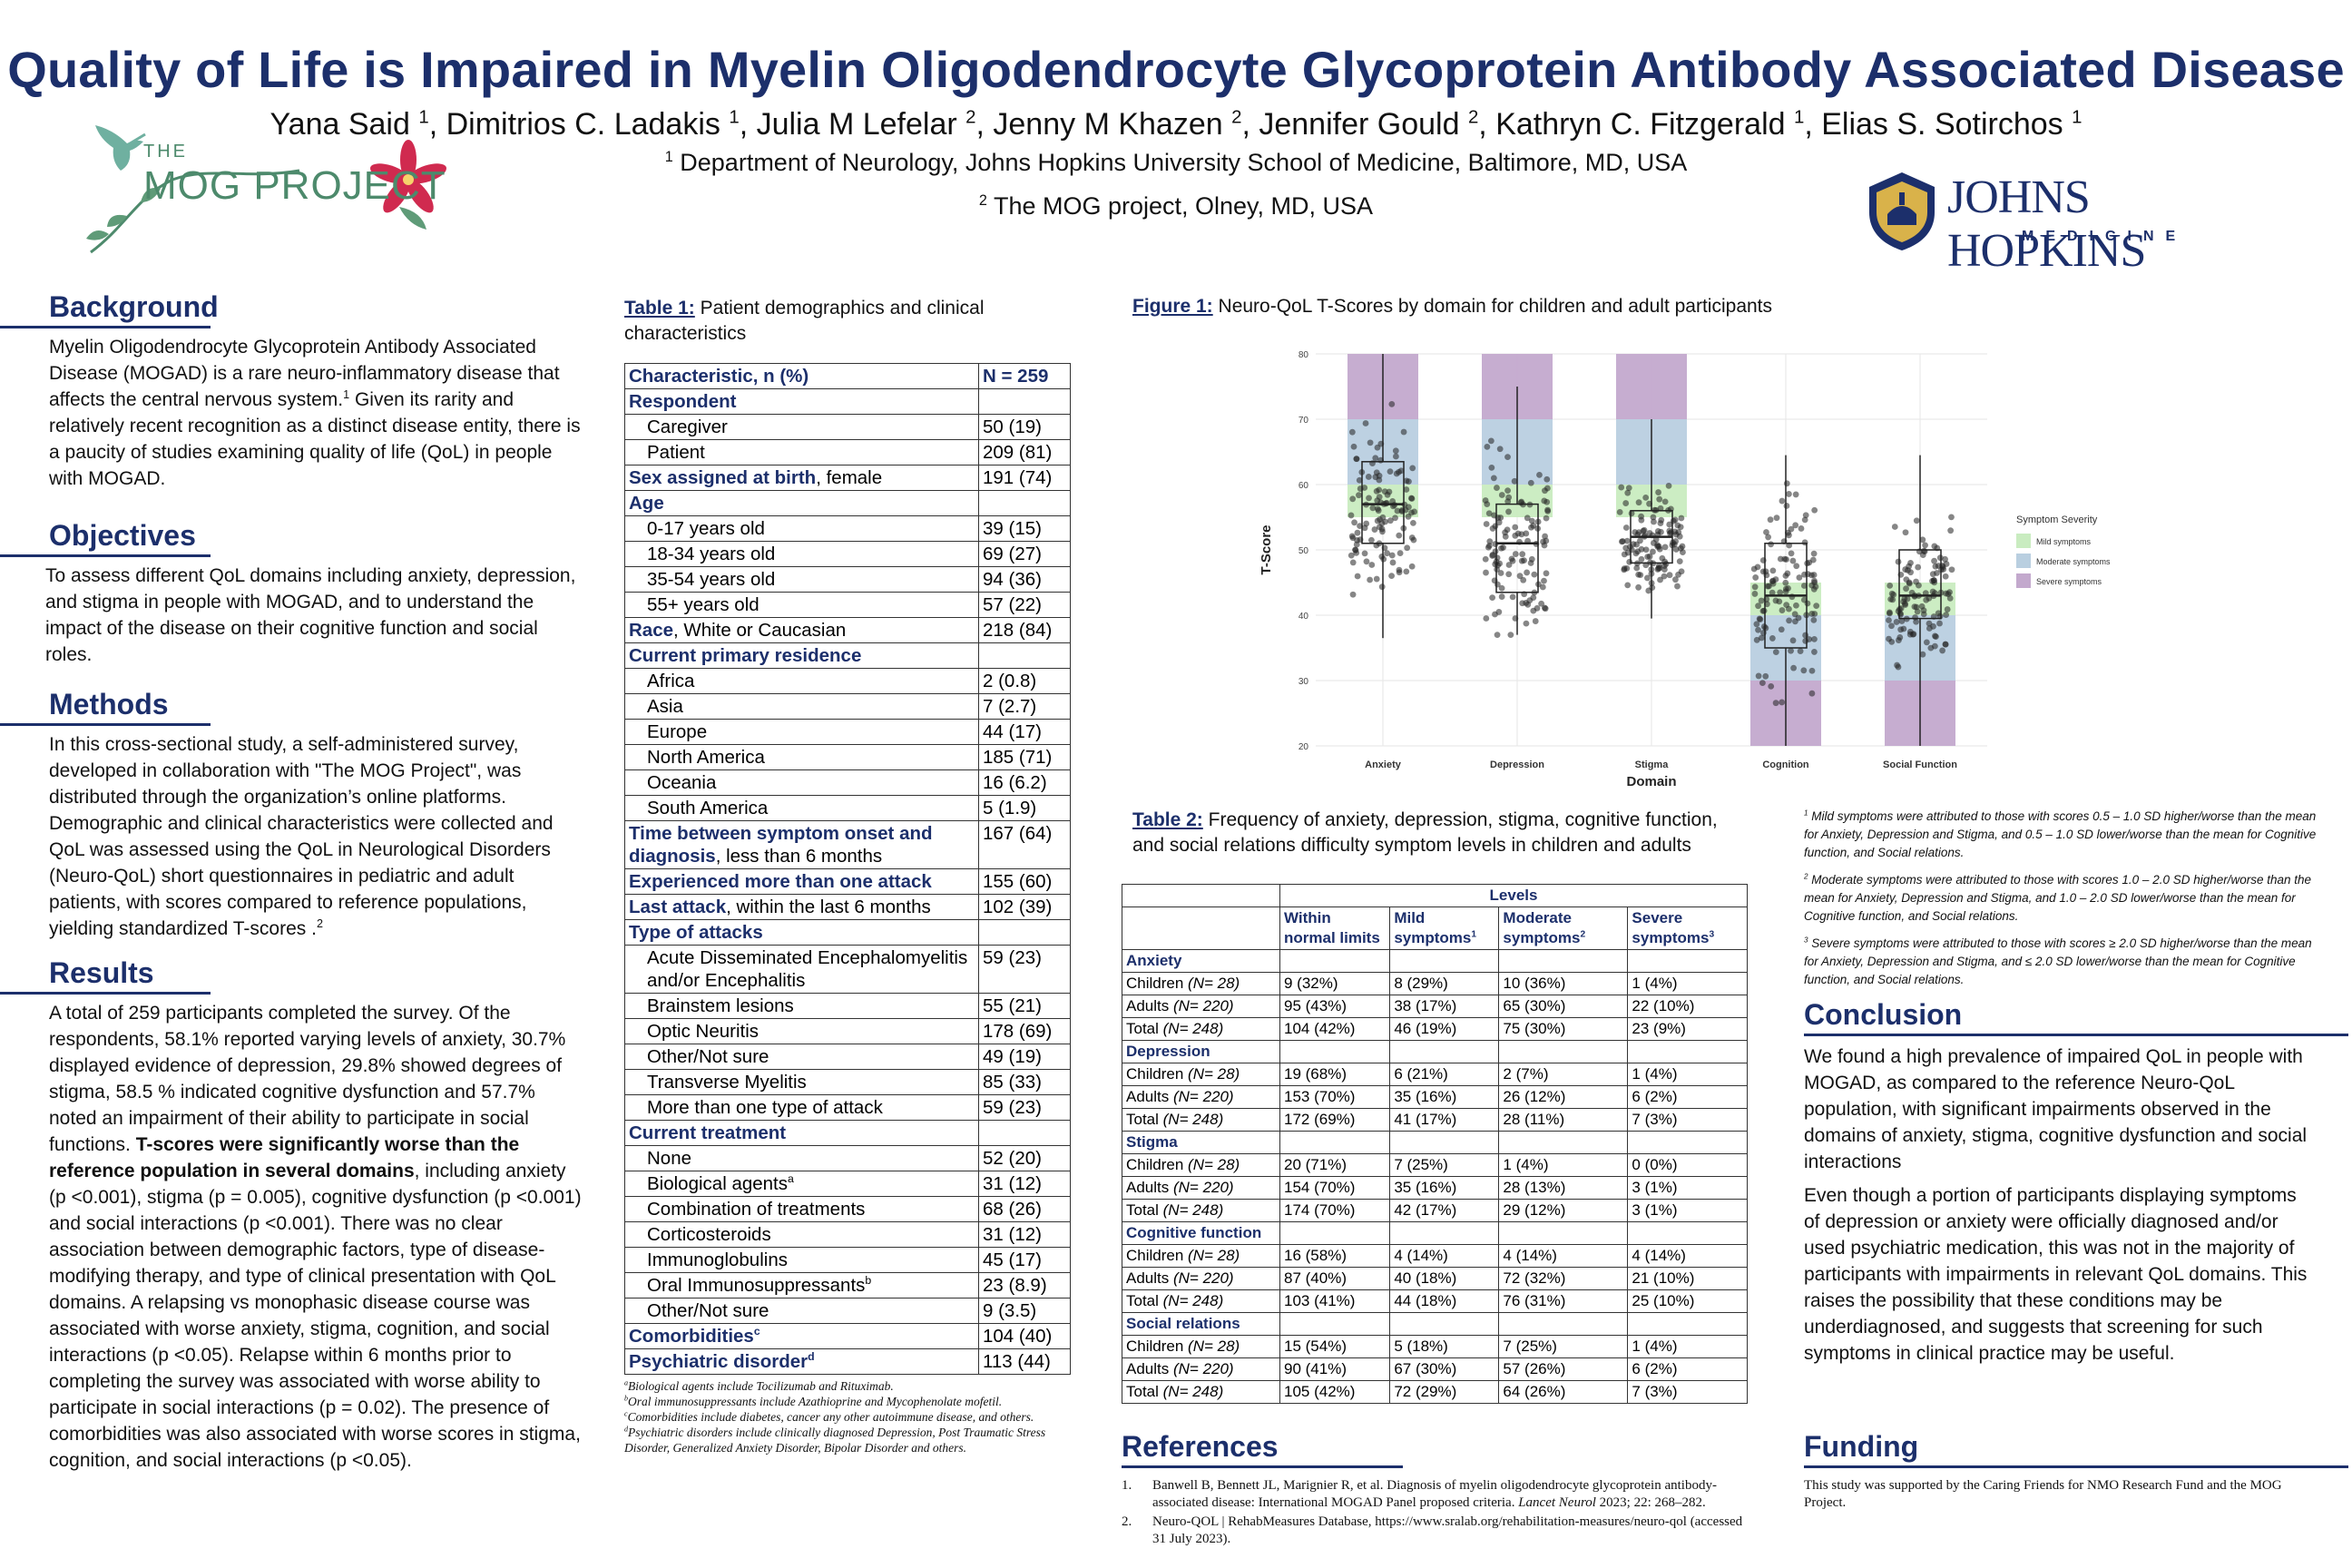 The width and height of the screenshot is (2352, 1568). What do you see at coordinates (1024, 1158) in the screenshot?
I see `table1-value-cell: 52 (20)` at bounding box center [1024, 1158].